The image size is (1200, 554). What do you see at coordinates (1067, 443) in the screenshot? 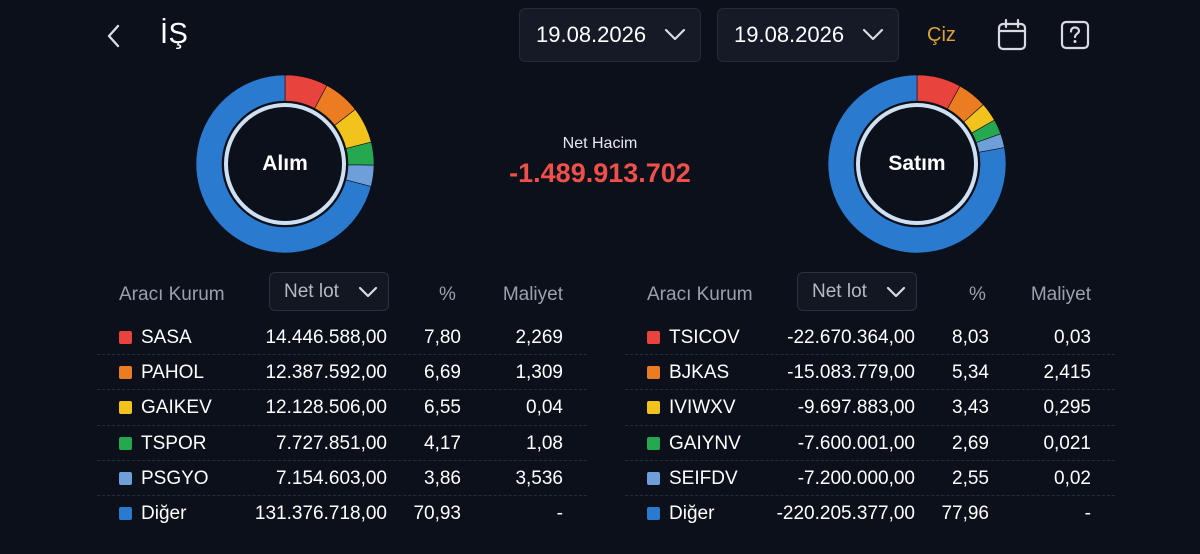
I see `cost-value: 0,021` at bounding box center [1067, 443].